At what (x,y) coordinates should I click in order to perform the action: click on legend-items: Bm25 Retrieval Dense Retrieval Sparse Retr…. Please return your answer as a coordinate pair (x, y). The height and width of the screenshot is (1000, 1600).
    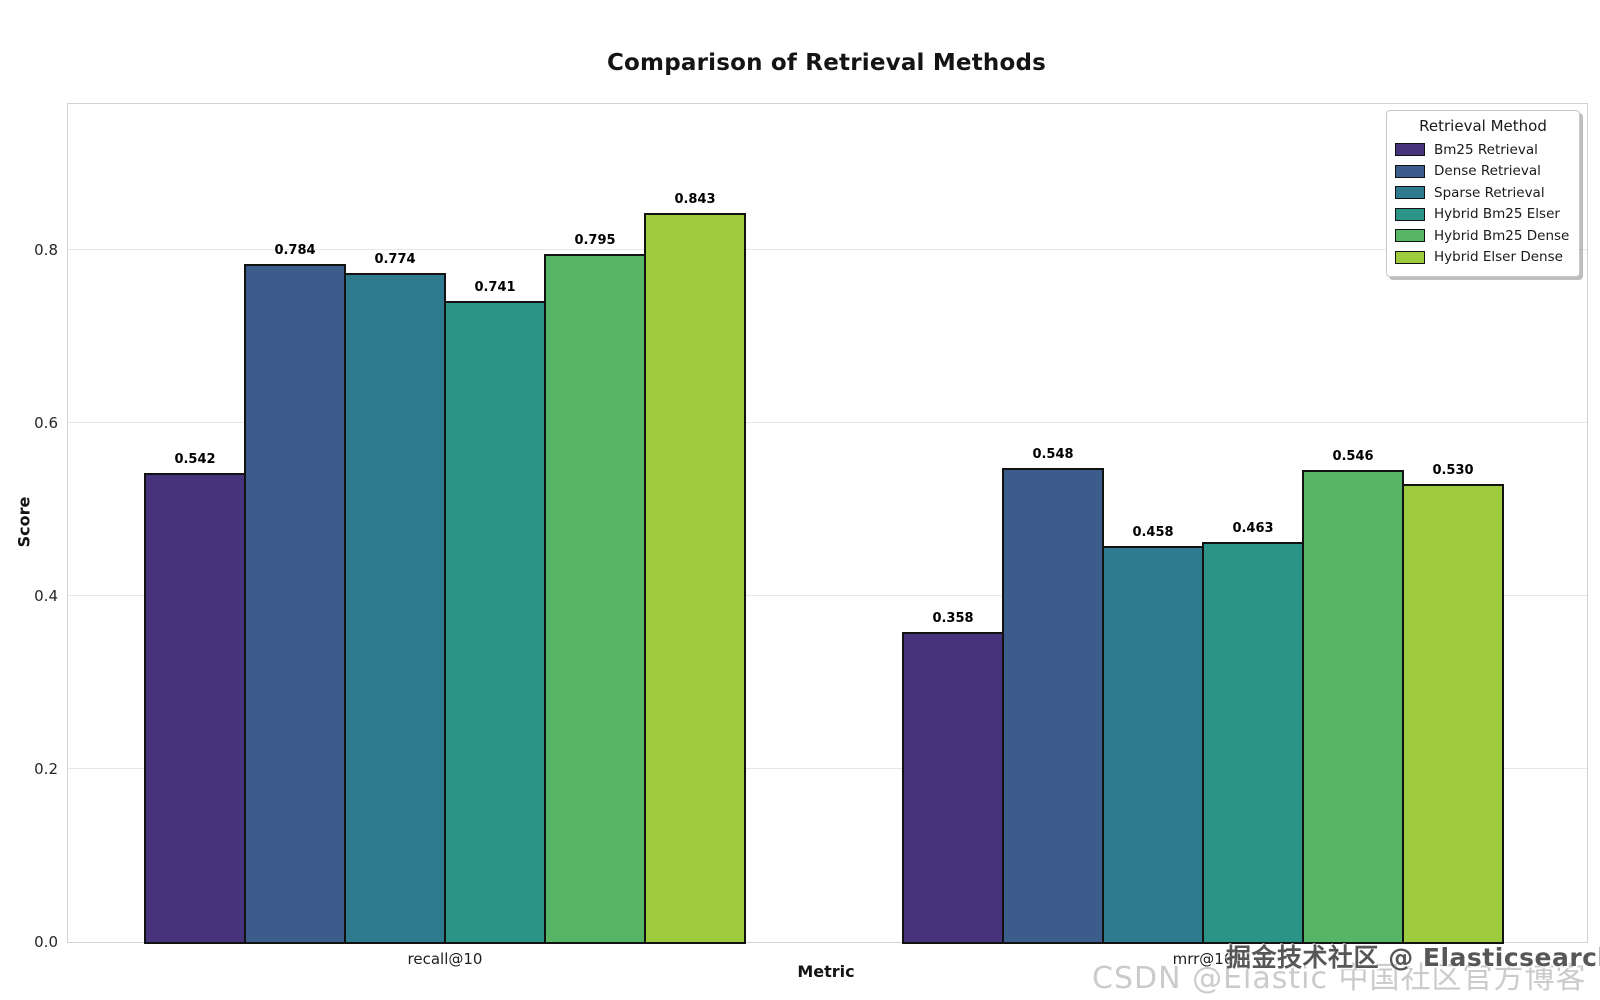
    Looking at the image, I should click on (1483, 203).